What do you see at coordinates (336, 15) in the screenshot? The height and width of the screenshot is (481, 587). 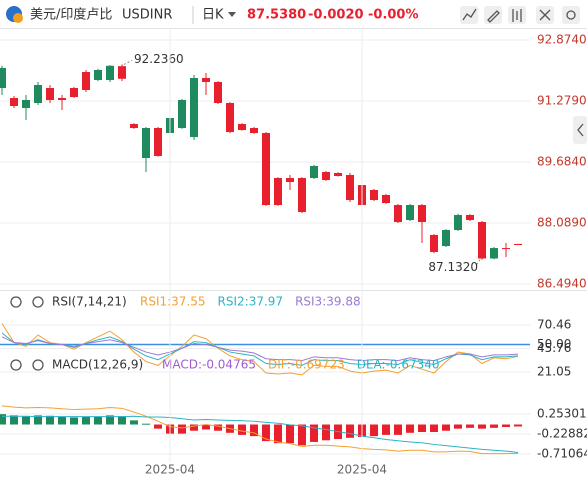 I see `change: -0.0020` at bounding box center [336, 15].